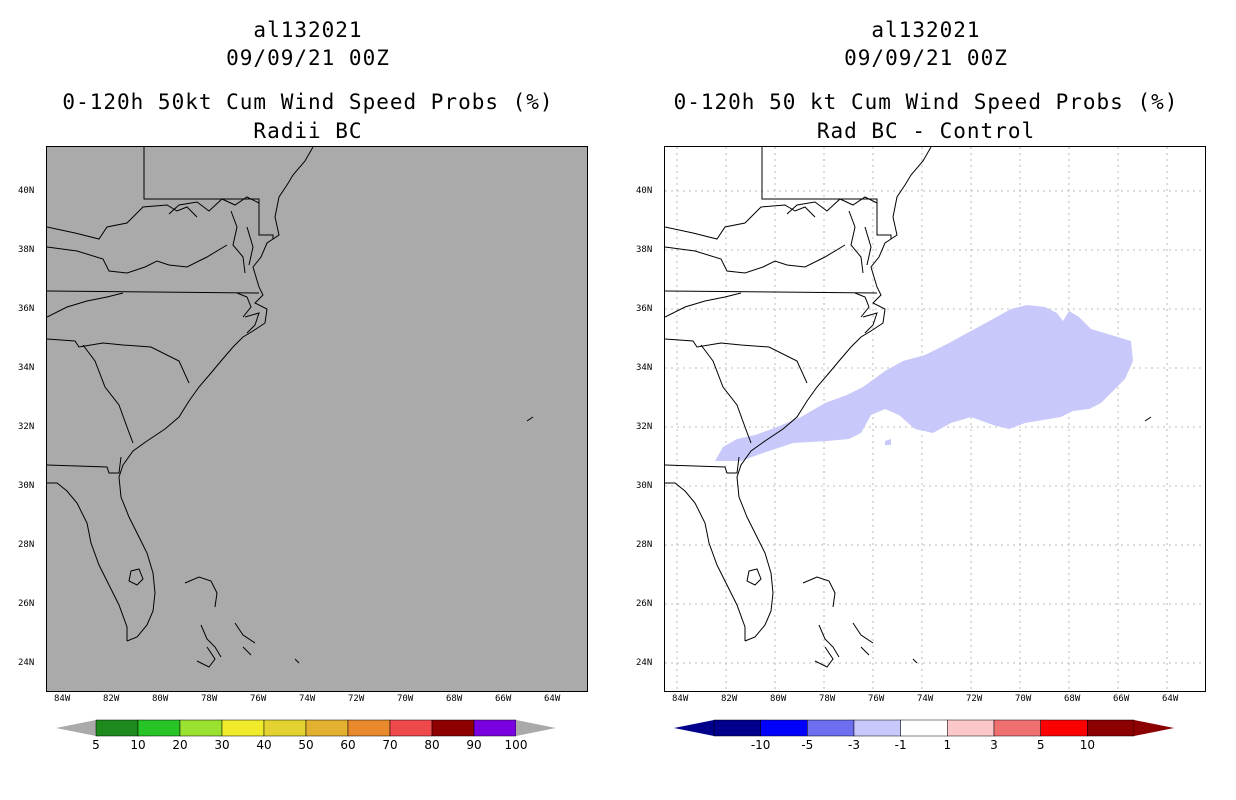  What do you see at coordinates (760, 745) in the screenshot?
I see `colorbar-label: -10` at bounding box center [760, 745].